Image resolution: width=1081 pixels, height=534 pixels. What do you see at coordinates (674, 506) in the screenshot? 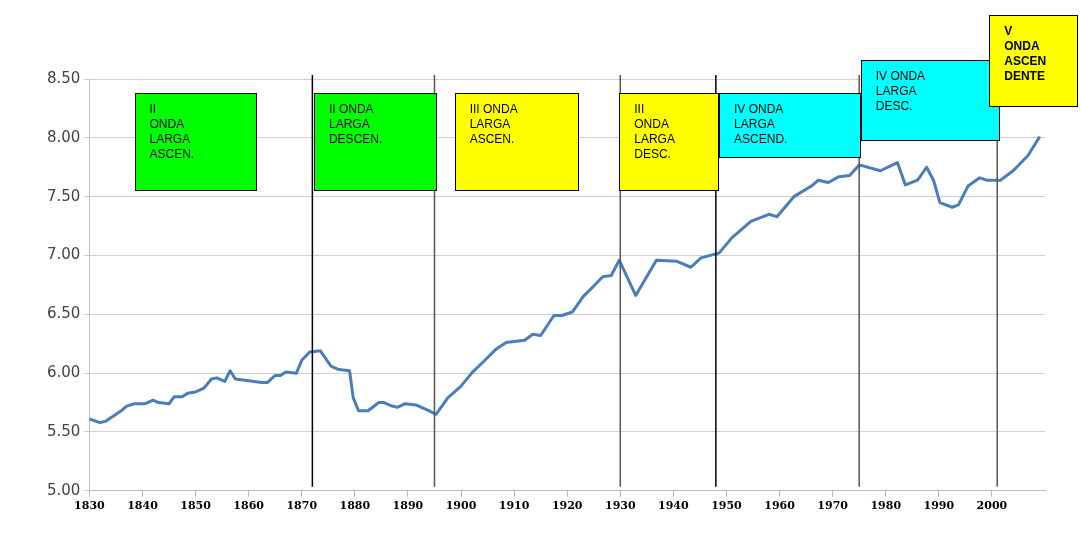
I see `x-tick-label: 1940` at bounding box center [674, 506].